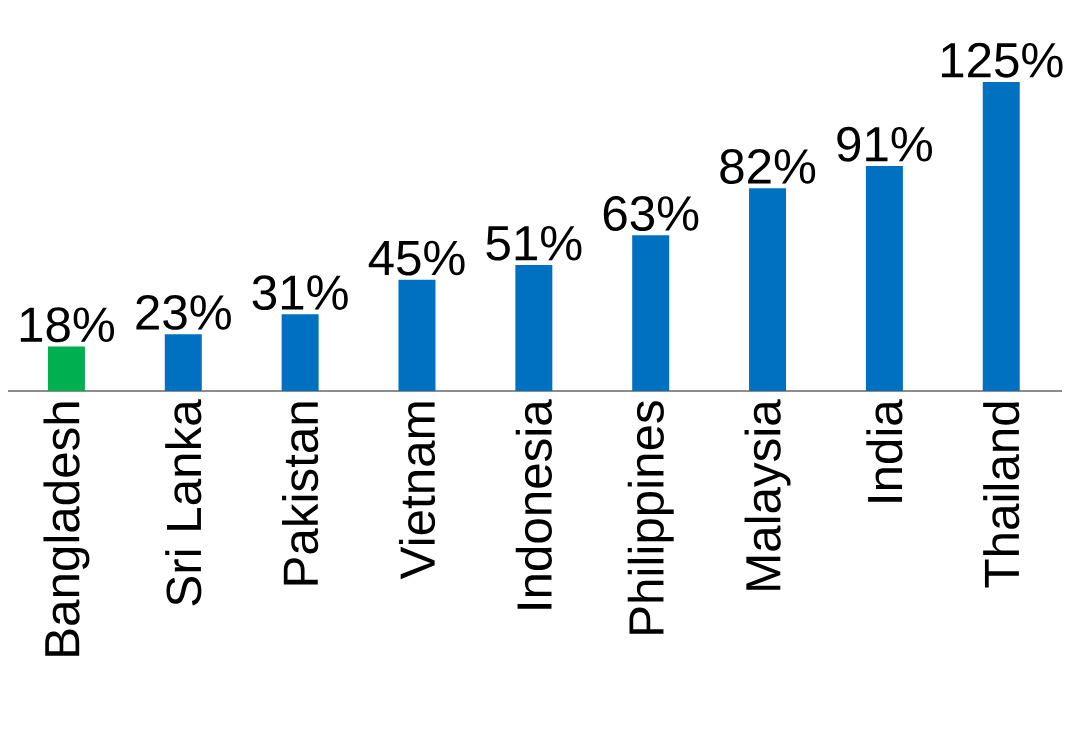 The width and height of the screenshot is (1073, 747). What do you see at coordinates (300, 493) in the screenshot?
I see `x-tick-label: Pakistan` at bounding box center [300, 493].